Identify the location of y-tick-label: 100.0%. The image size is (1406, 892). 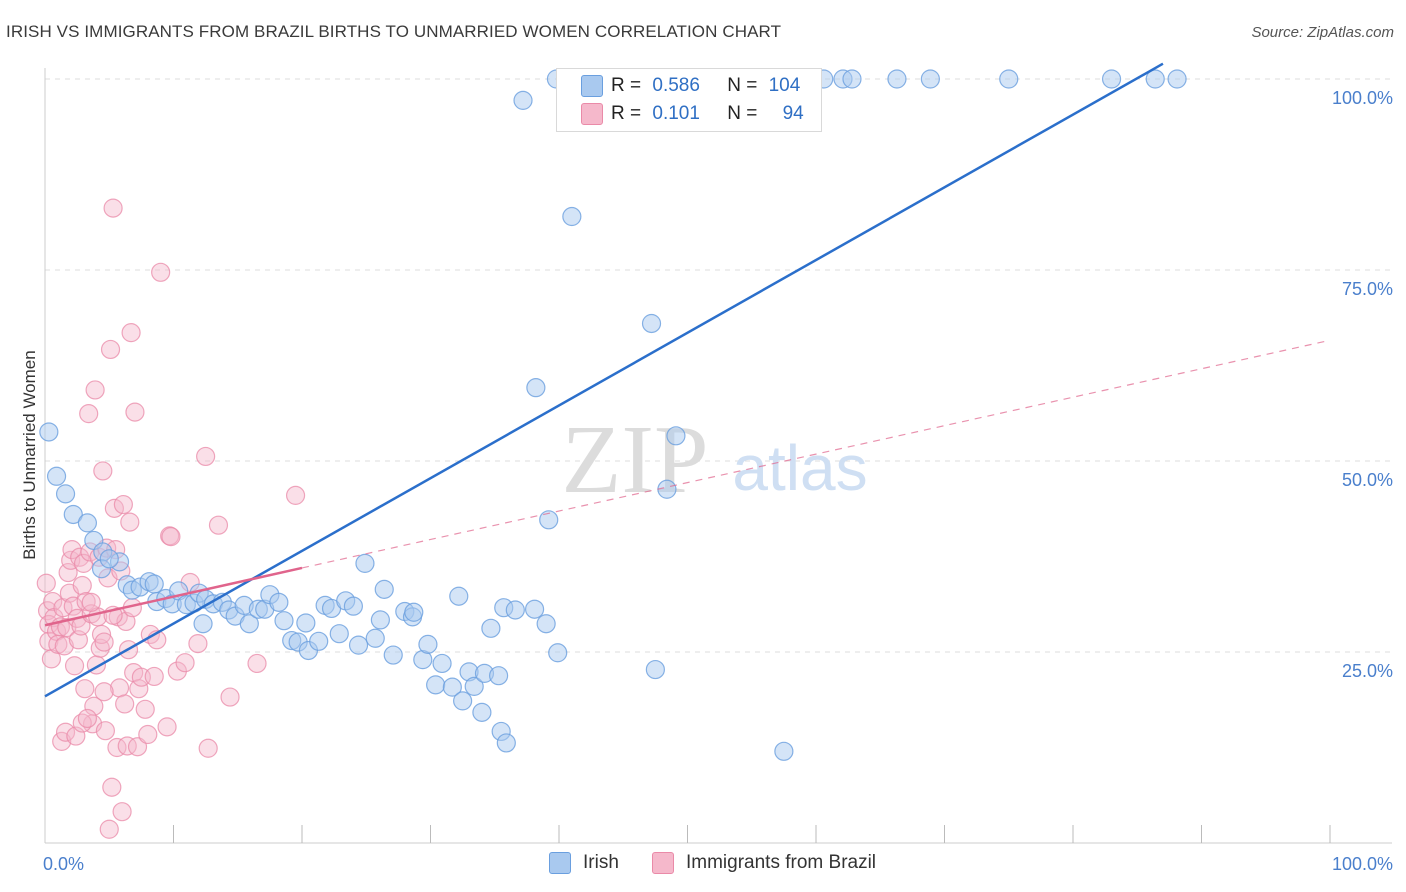
(1362, 98).